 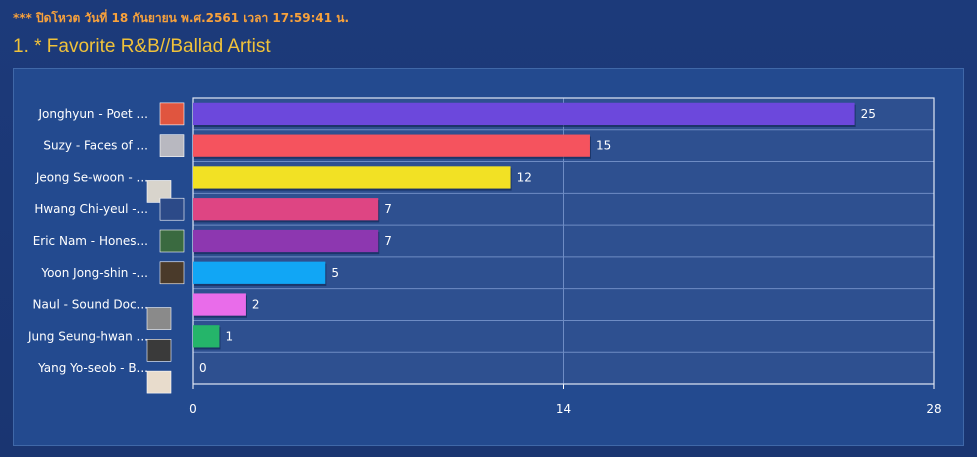 What do you see at coordinates (193, 409) in the screenshot?
I see `x-tick-label: 0` at bounding box center [193, 409].